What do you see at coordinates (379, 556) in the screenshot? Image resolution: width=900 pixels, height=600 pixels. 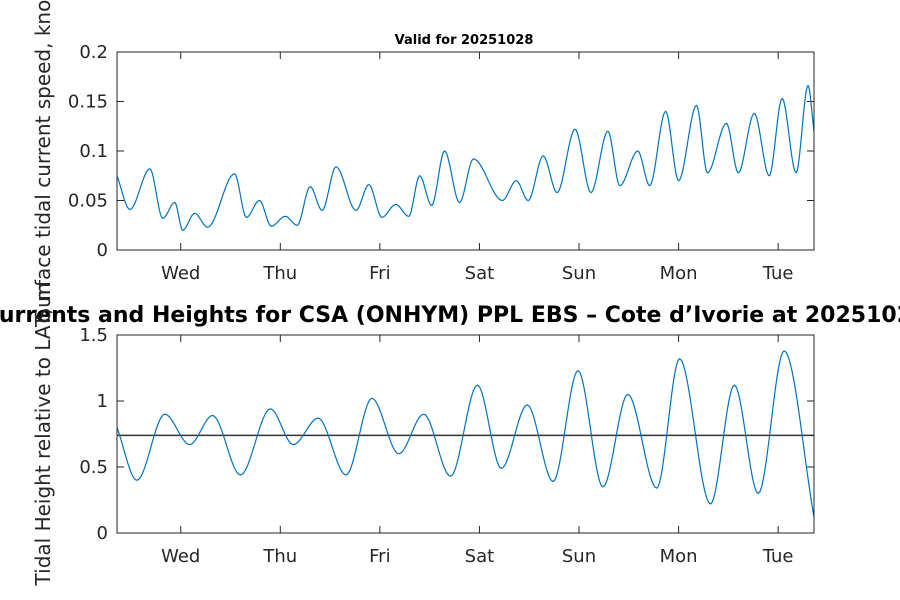 I see `height-xtick-label-fri: Fri` at bounding box center [379, 556].